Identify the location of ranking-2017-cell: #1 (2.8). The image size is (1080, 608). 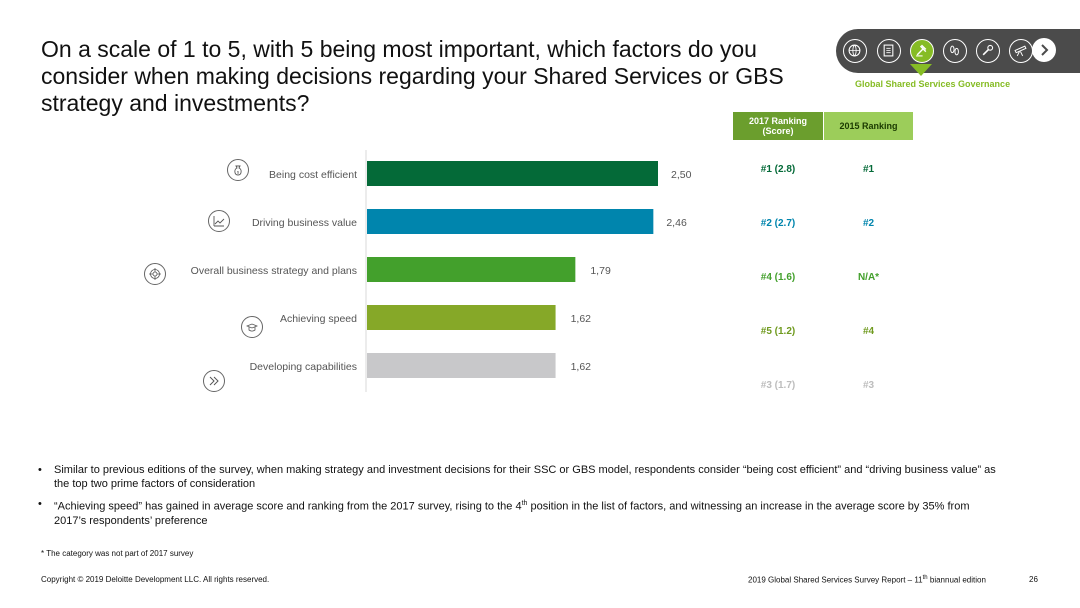
(778, 169).